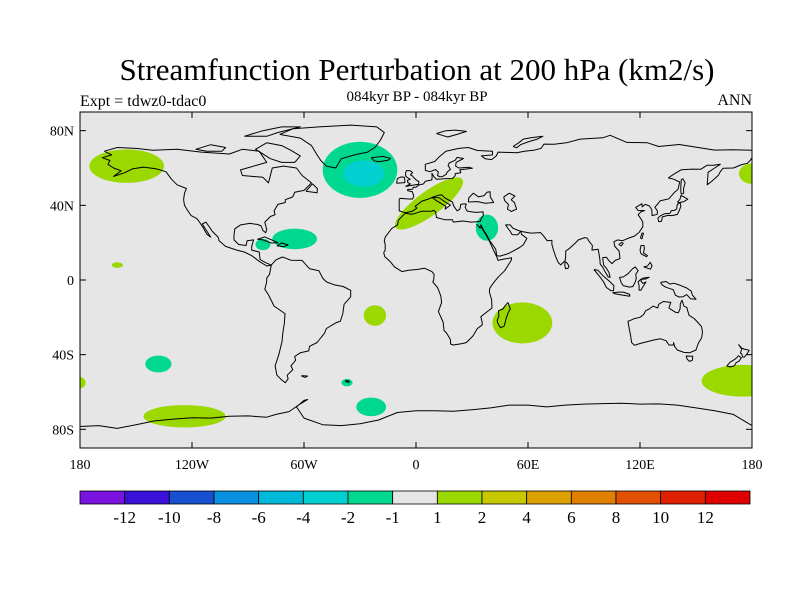 Image resolution: width=800 pixels, height=600 pixels. What do you see at coordinates (192, 465) in the screenshot?
I see `x-tick-label: 120W` at bounding box center [192, 465].